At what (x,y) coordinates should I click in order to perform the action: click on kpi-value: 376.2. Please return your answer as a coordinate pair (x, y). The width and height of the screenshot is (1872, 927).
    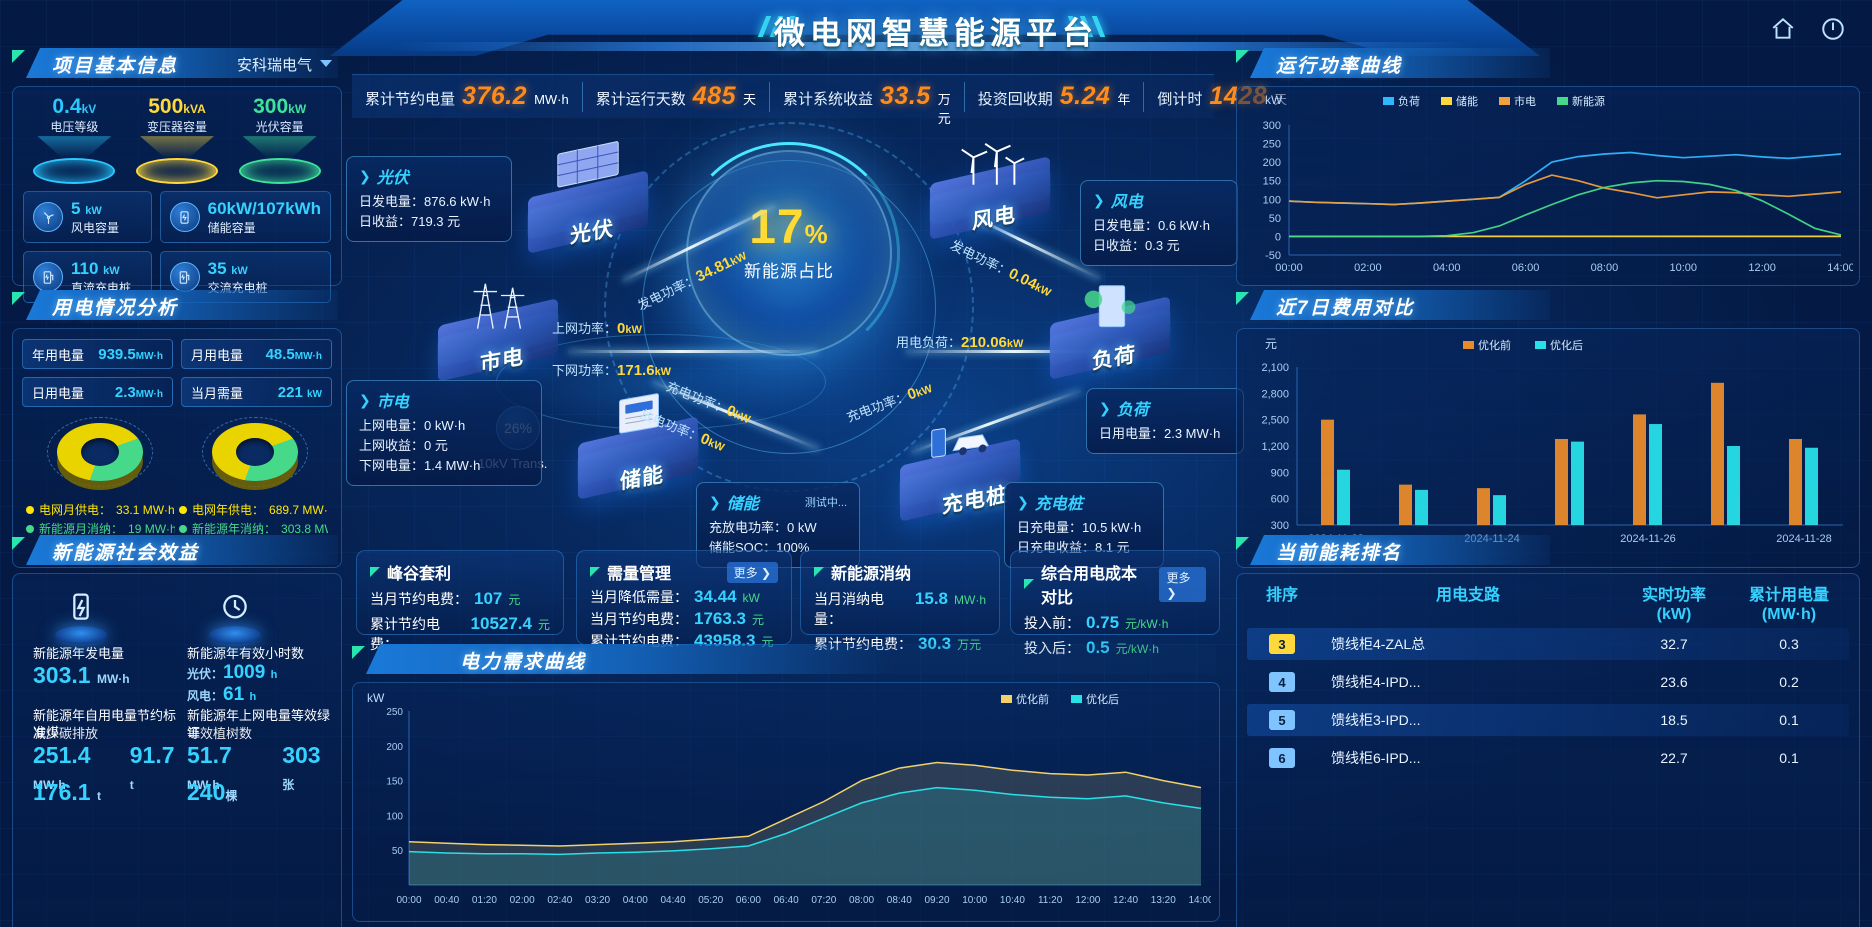
    Looking at the image, I should click on (495, 95).